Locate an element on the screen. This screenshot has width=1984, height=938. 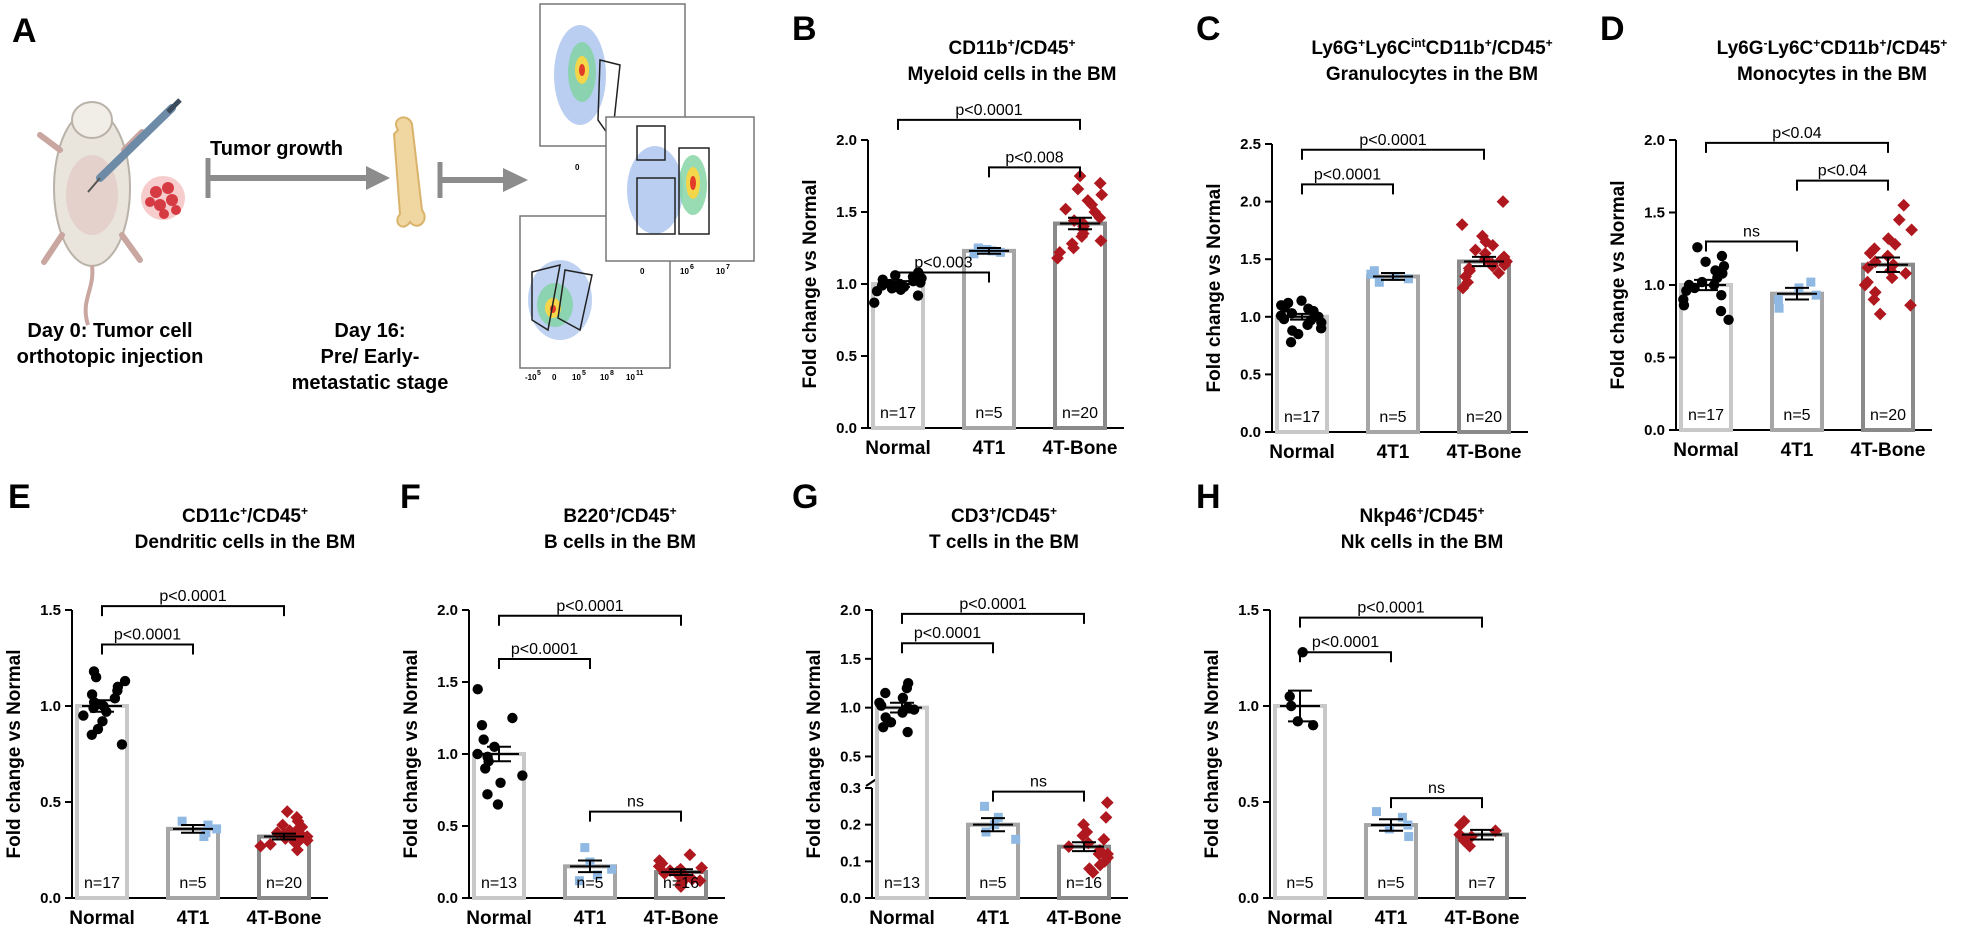
flow3-tick-4: 5 is located at coordinates (584, 373).